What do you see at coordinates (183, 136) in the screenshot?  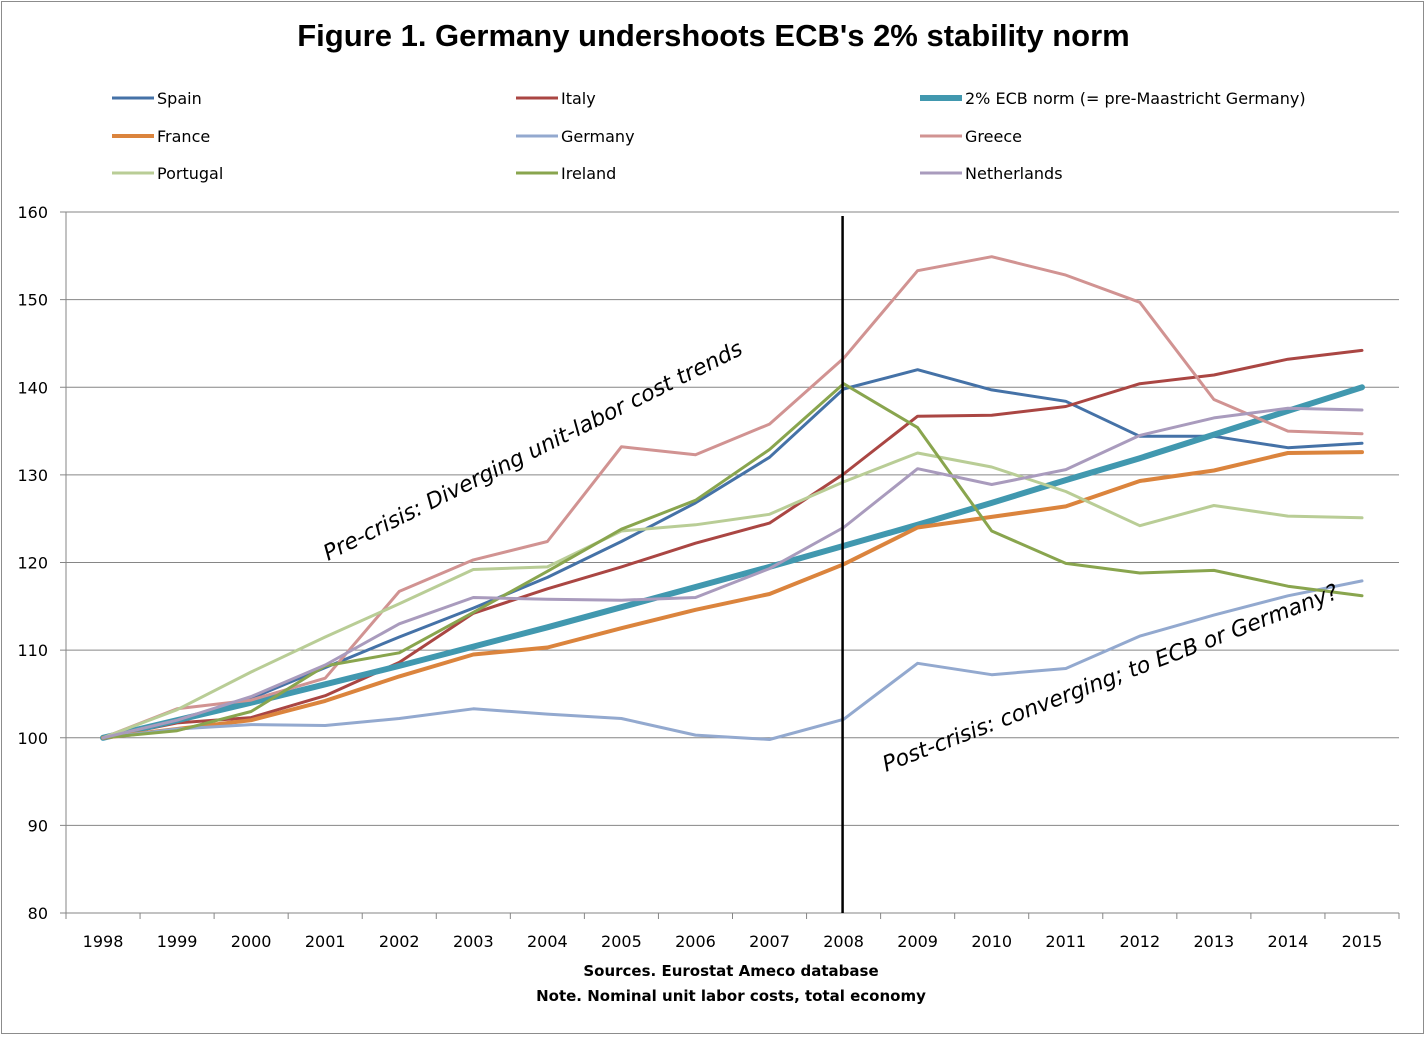 I see `legend-label-france: France` at bounding box center [183, 136].